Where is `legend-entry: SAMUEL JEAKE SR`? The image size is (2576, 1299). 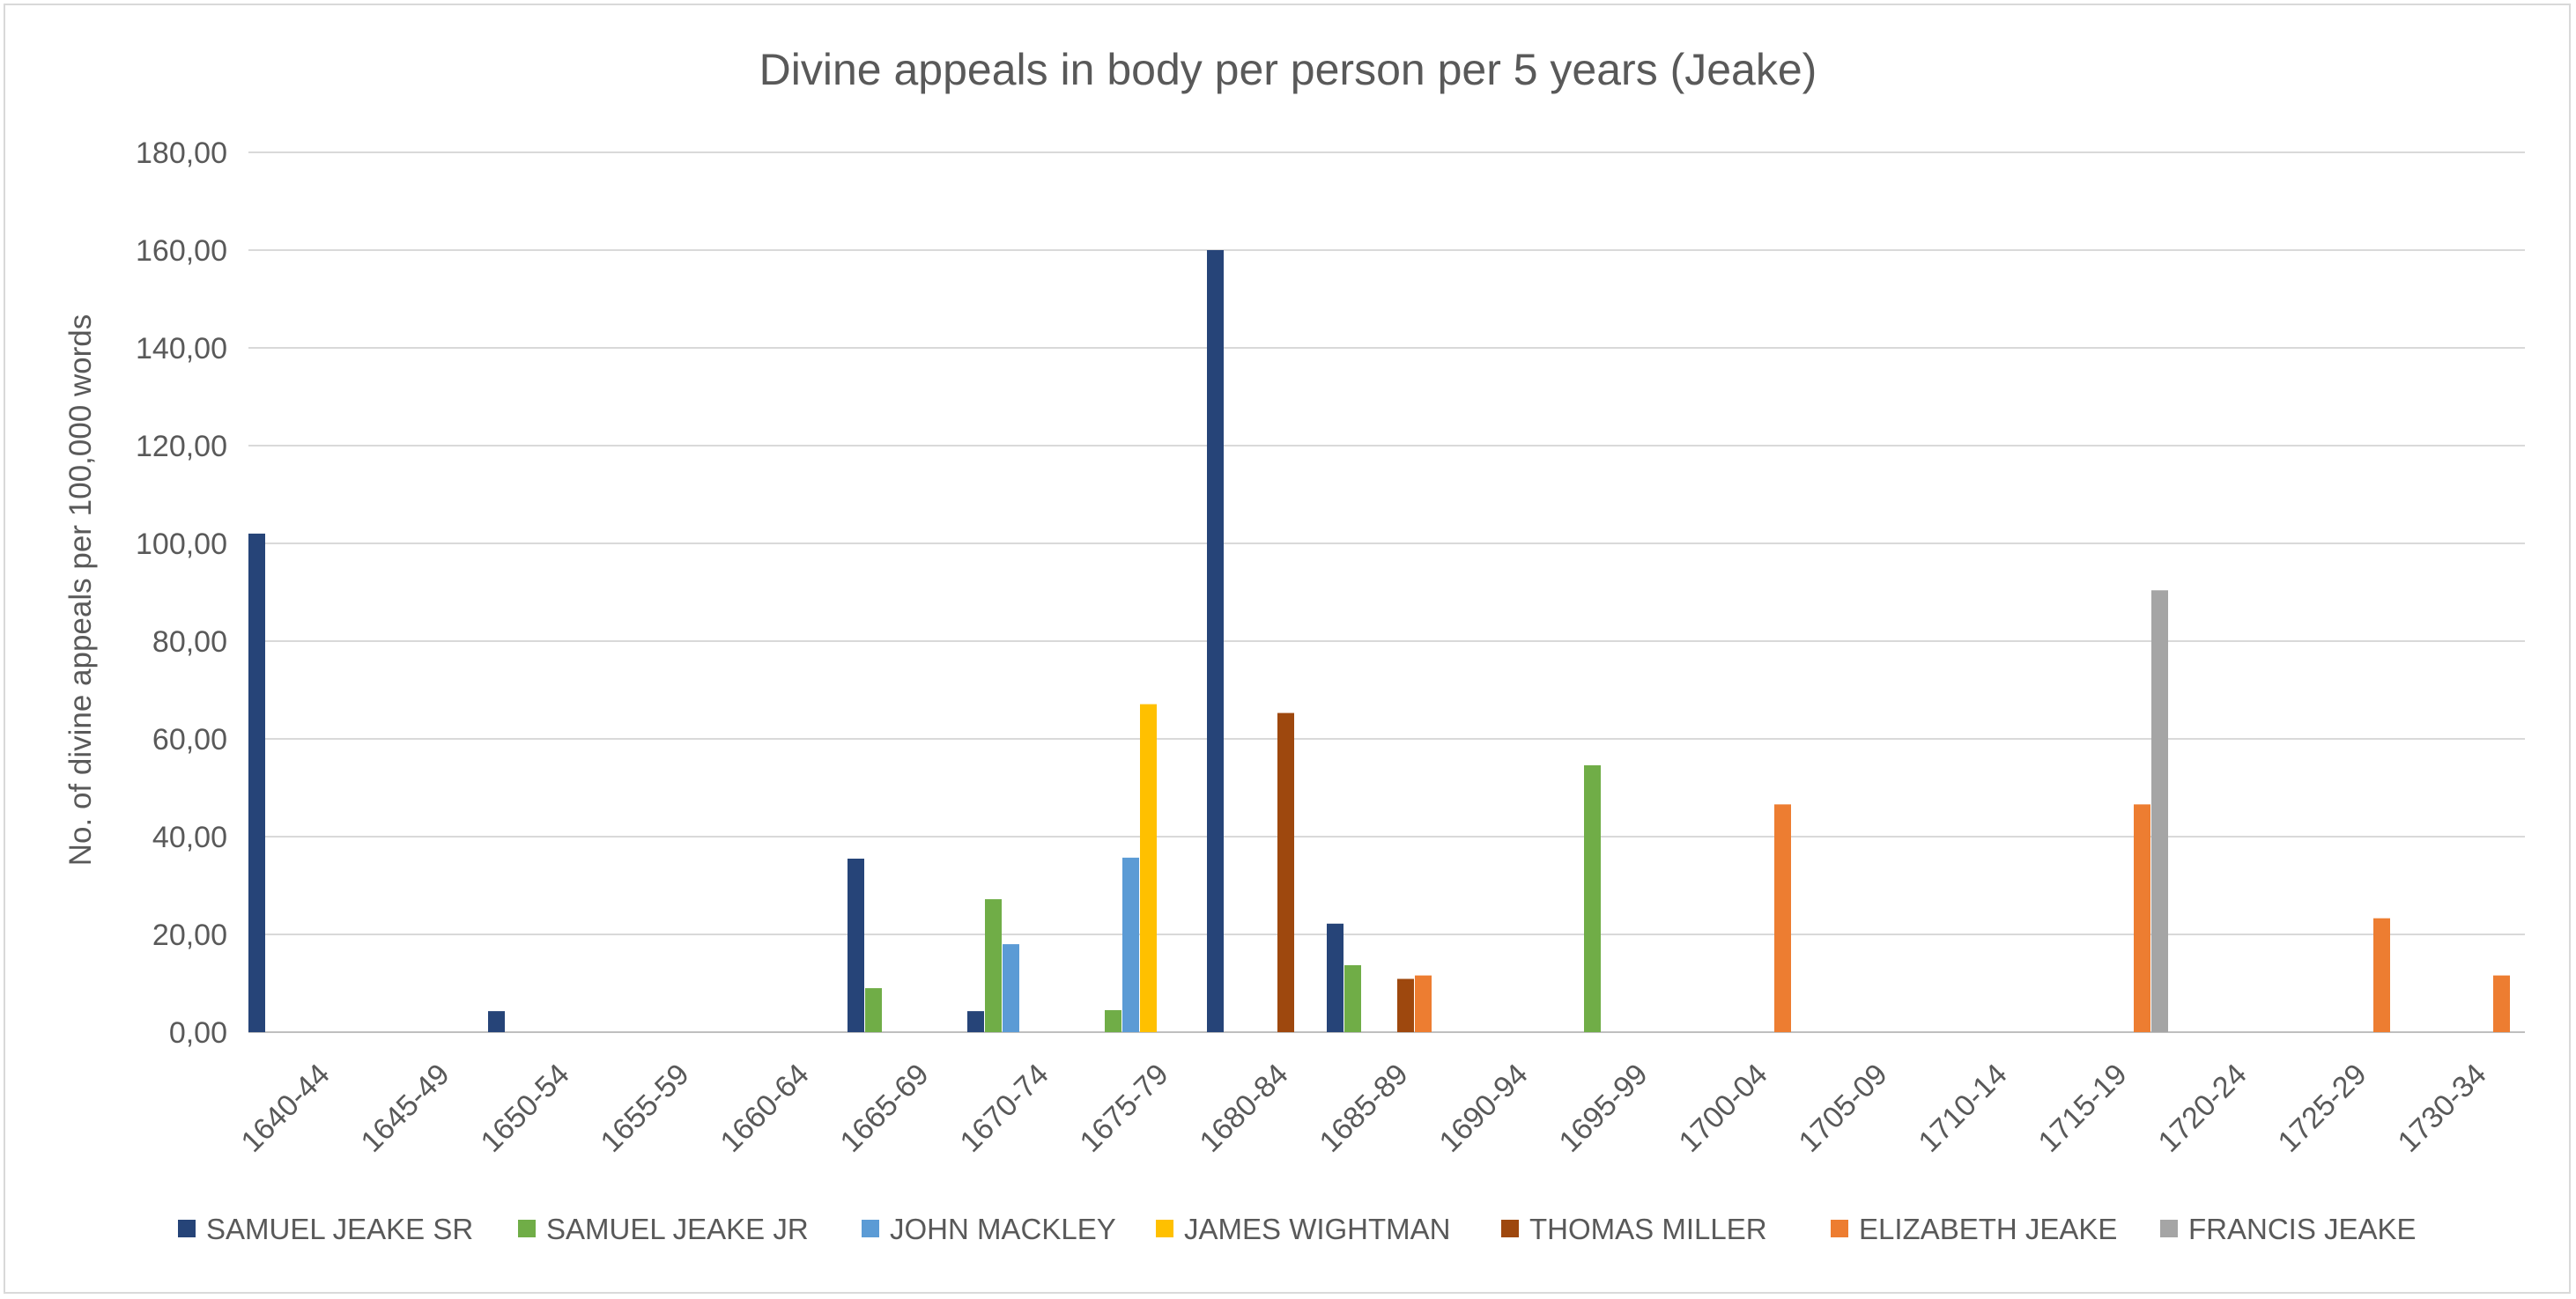
legend-entry: SAMUEL JEAKE SR is located at coordinates (340, 1229).